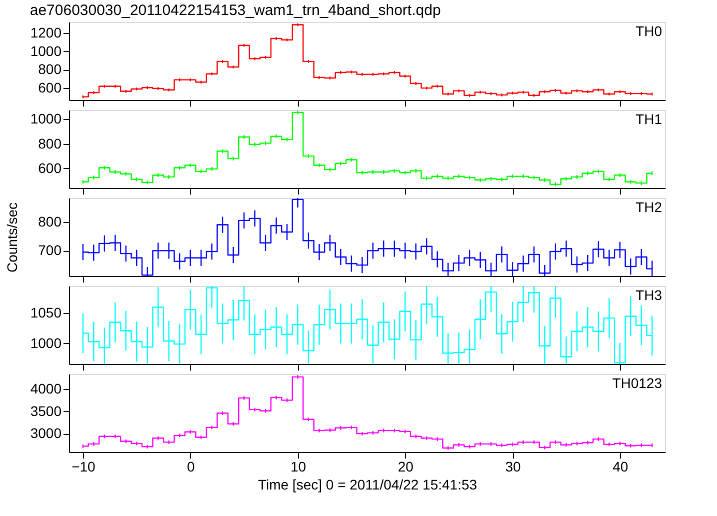 The image size is (717, 516). I want to click on text: TH1, so click(649, 119).